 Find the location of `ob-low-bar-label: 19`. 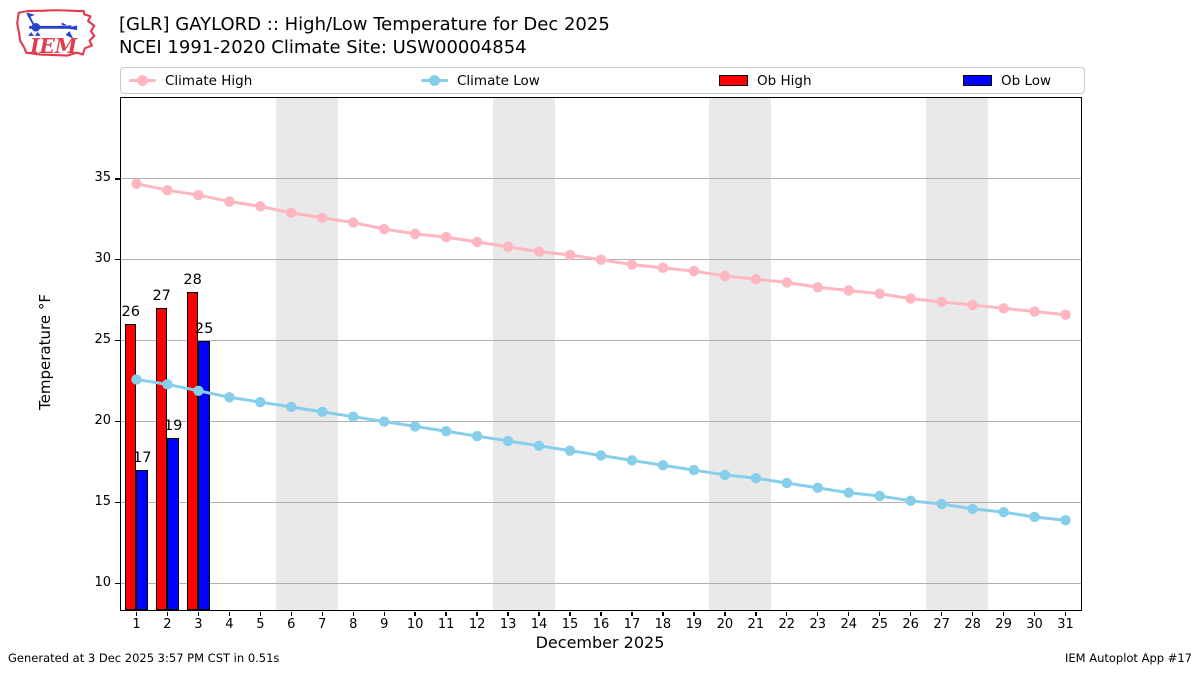

ob-low-bar-label: 19 is located at coordinates (173, 425).